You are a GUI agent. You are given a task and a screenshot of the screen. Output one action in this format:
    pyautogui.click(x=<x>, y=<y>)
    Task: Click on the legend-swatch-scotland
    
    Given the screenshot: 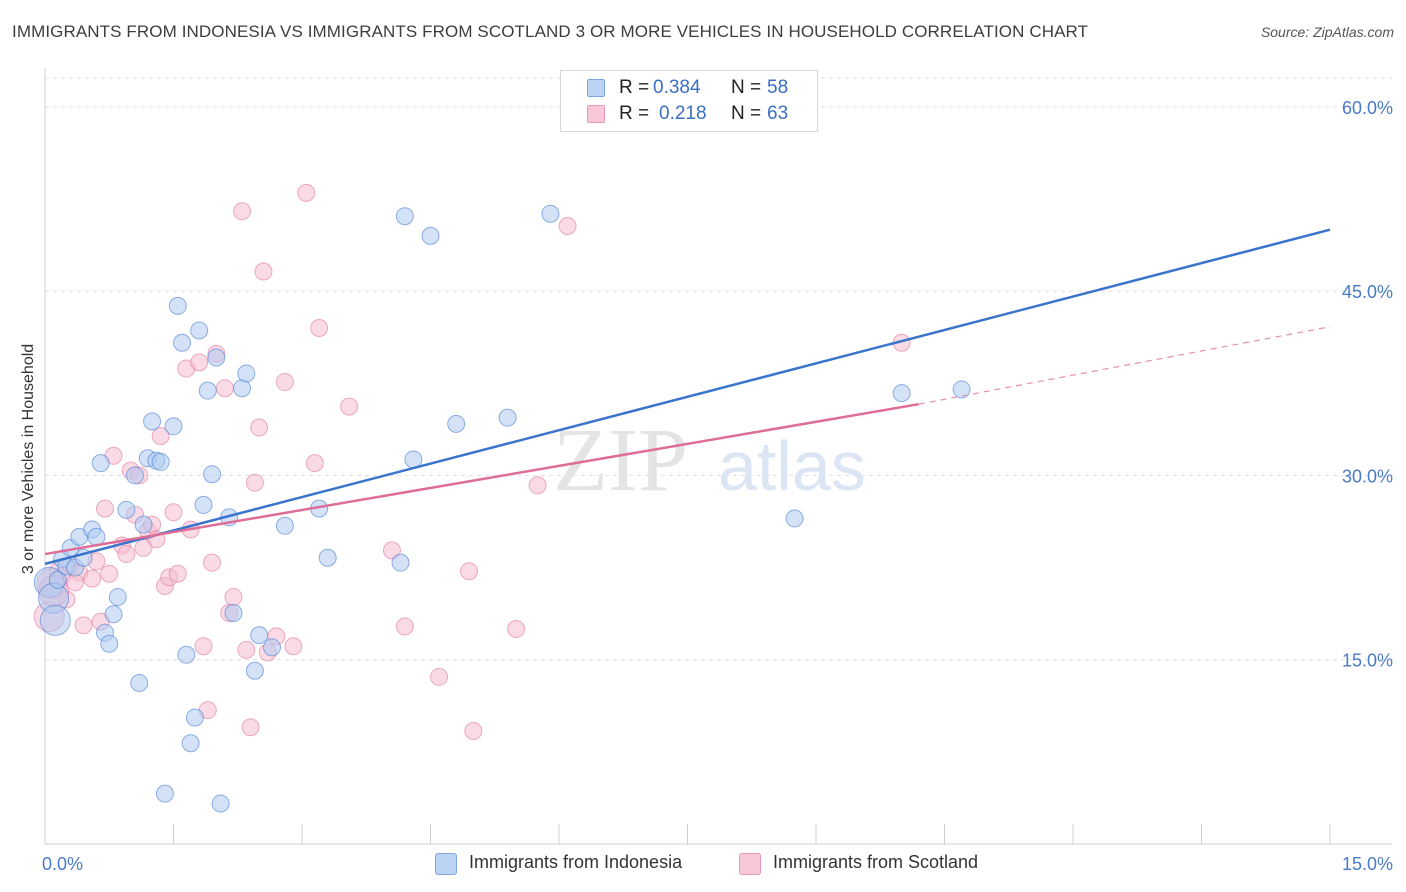 What is the action you would take?
    pyautogui.click(x=596, y=114)
    